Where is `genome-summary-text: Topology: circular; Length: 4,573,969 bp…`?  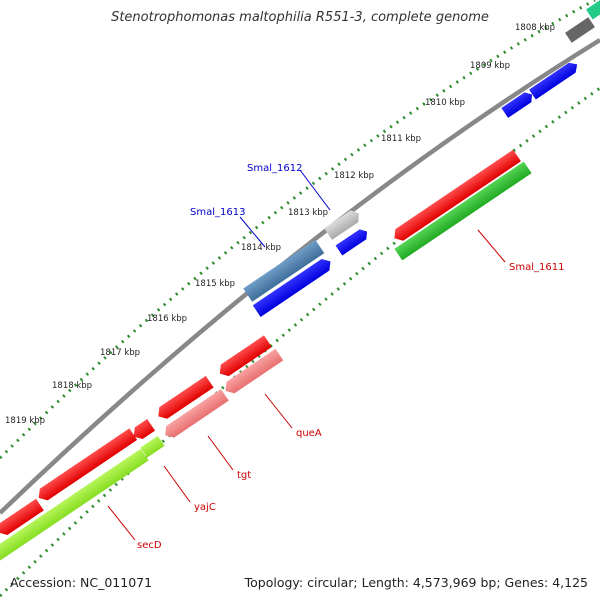
genome-summary-text: Topology: circular; Length: 4,573,969 bp… is located at coordinates (416, 582).